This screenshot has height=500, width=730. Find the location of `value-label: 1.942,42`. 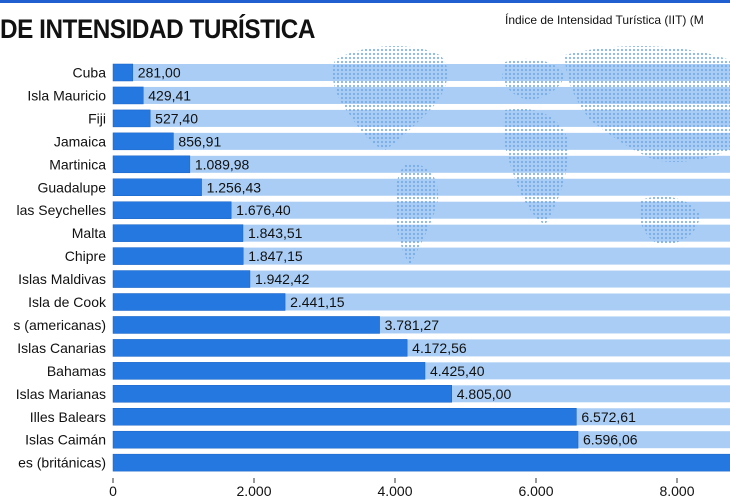

value-label: 1.942,42 is located at coordinates (282, 279).